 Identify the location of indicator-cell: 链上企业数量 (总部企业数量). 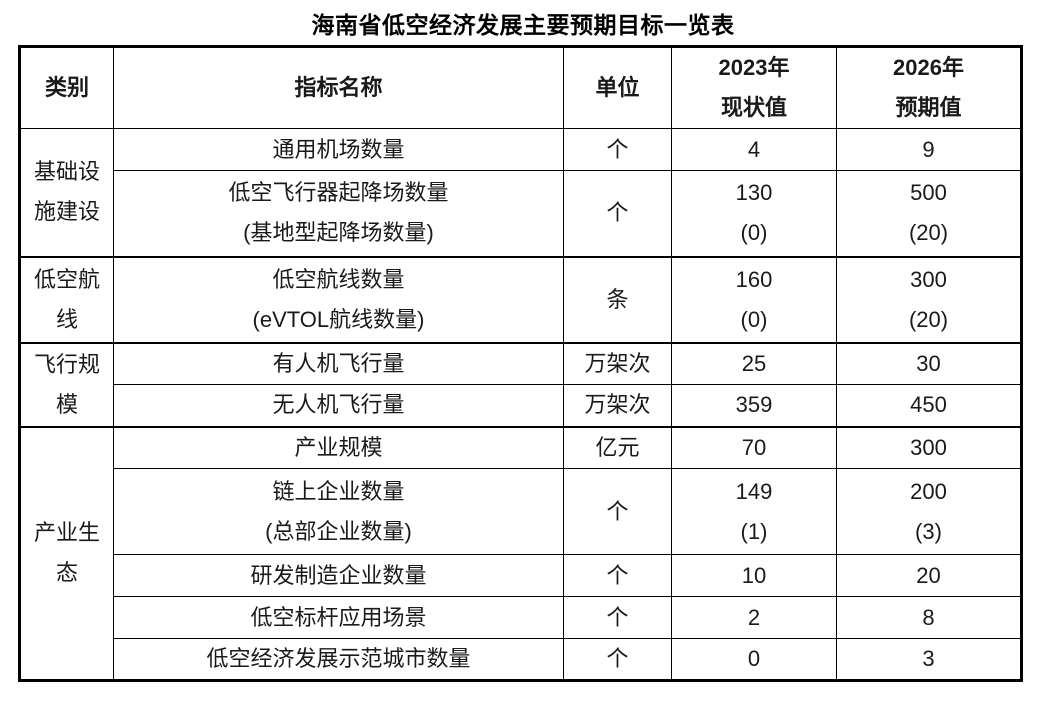
(338, 511).